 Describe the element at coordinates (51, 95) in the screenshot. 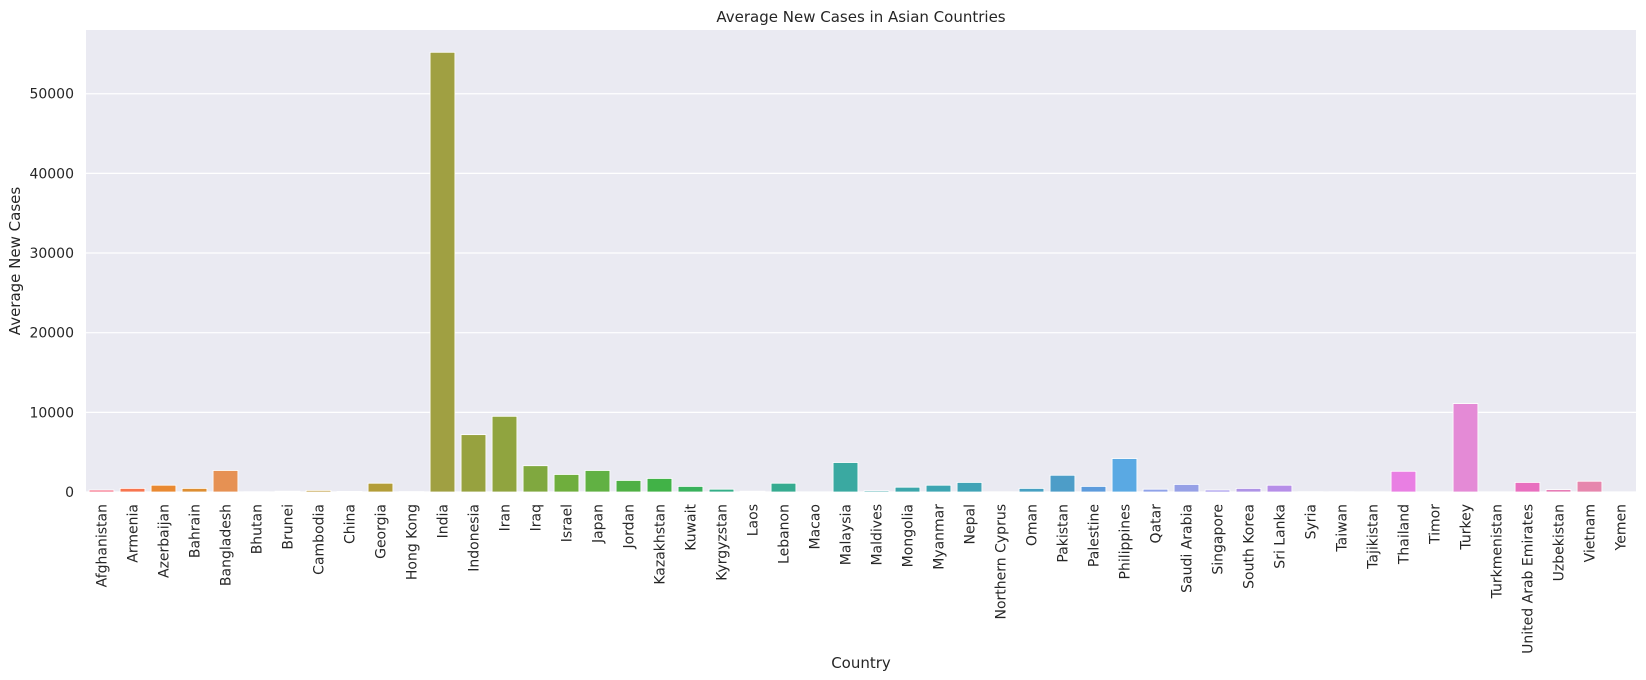

I see `y-tick-label: 50000` at that location.